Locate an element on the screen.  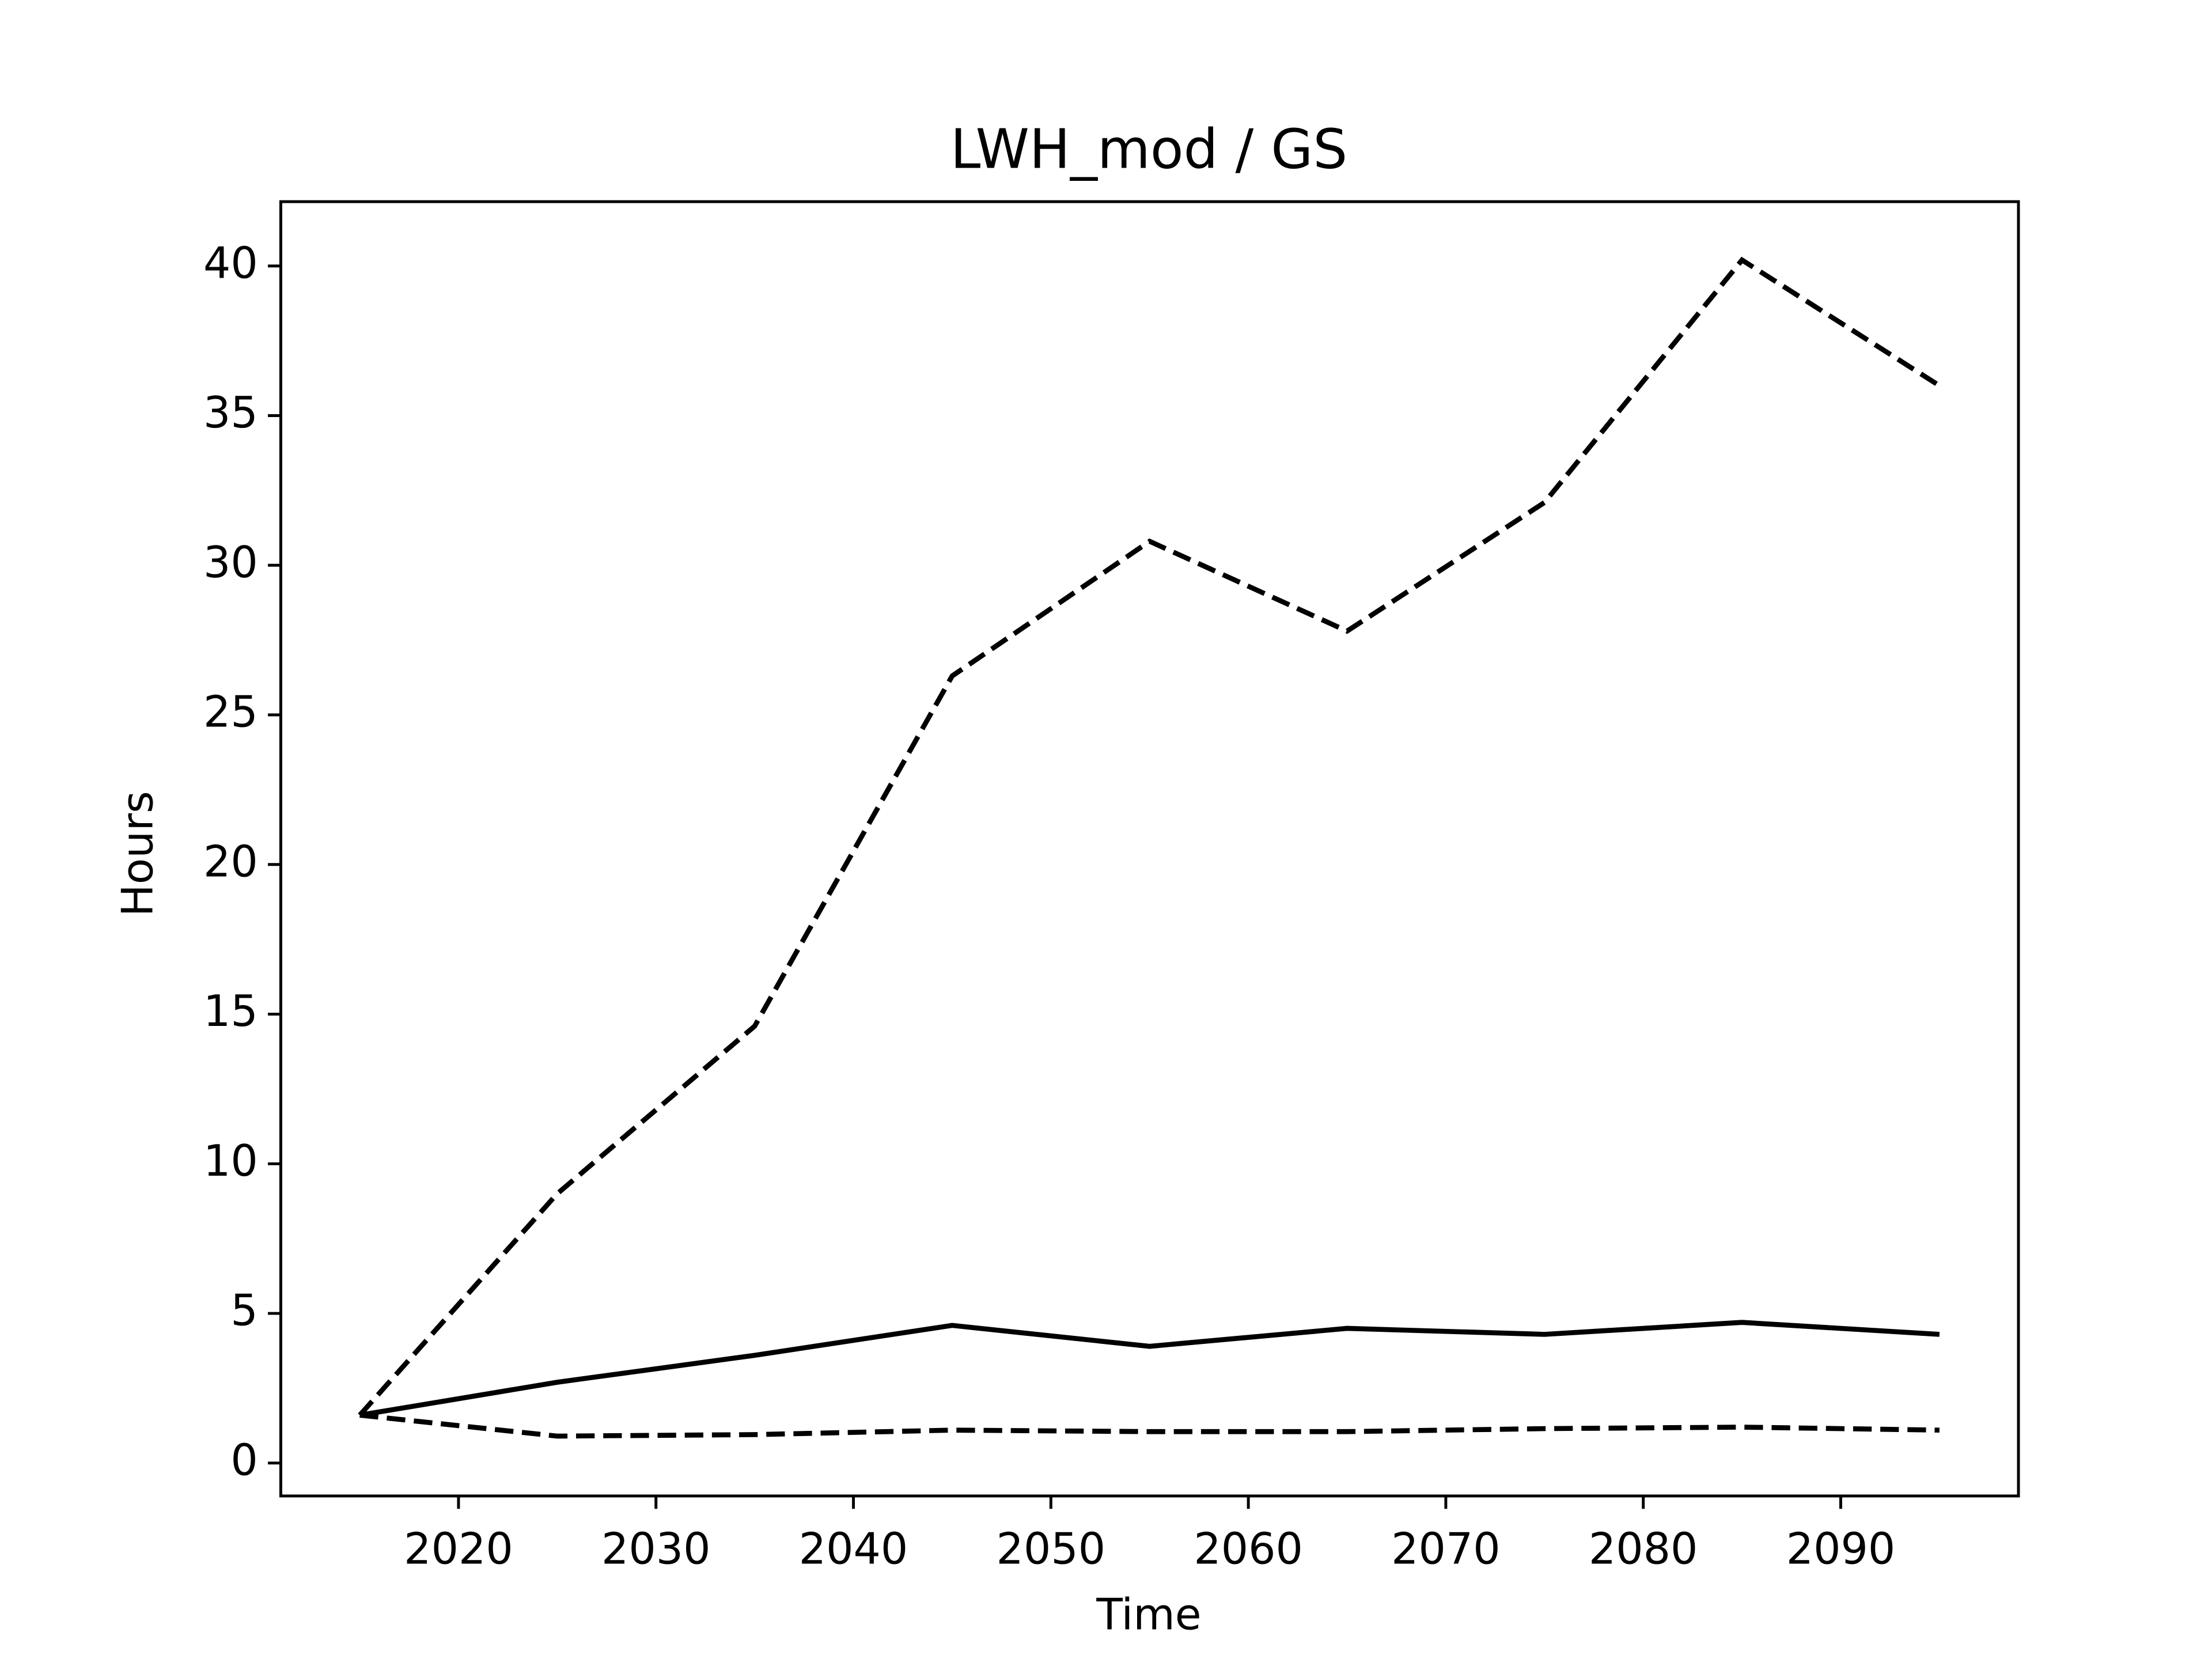
y-tick-label: 0 is located at coordinates (243, 1460).